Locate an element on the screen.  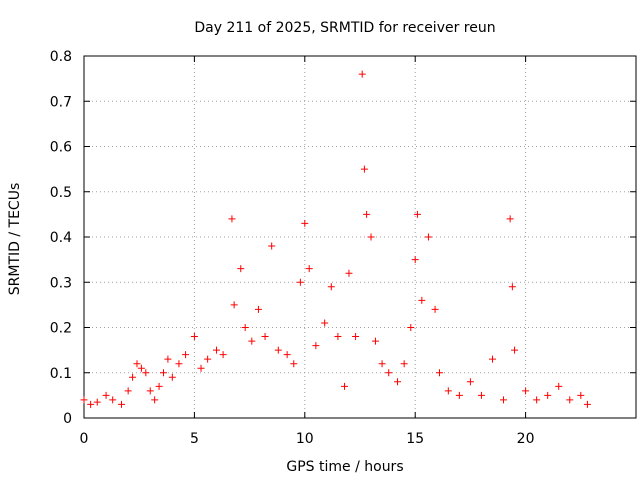
y-tick-label: 0.4 is located at coordinates (61, 238).